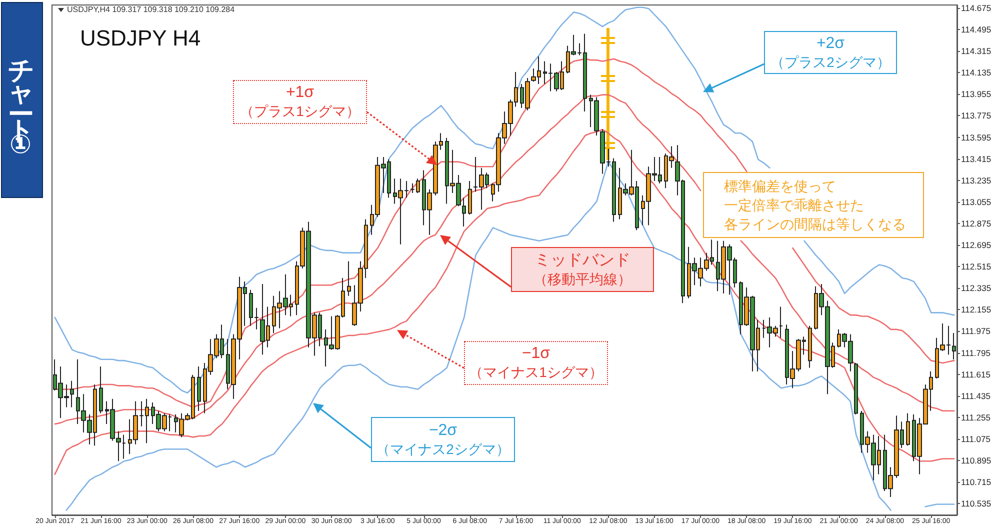 The height and width of the screenshot is (529, 1000). I want to click on annotation: −2σ（マイナス2シグマ）, so click(443, 439).